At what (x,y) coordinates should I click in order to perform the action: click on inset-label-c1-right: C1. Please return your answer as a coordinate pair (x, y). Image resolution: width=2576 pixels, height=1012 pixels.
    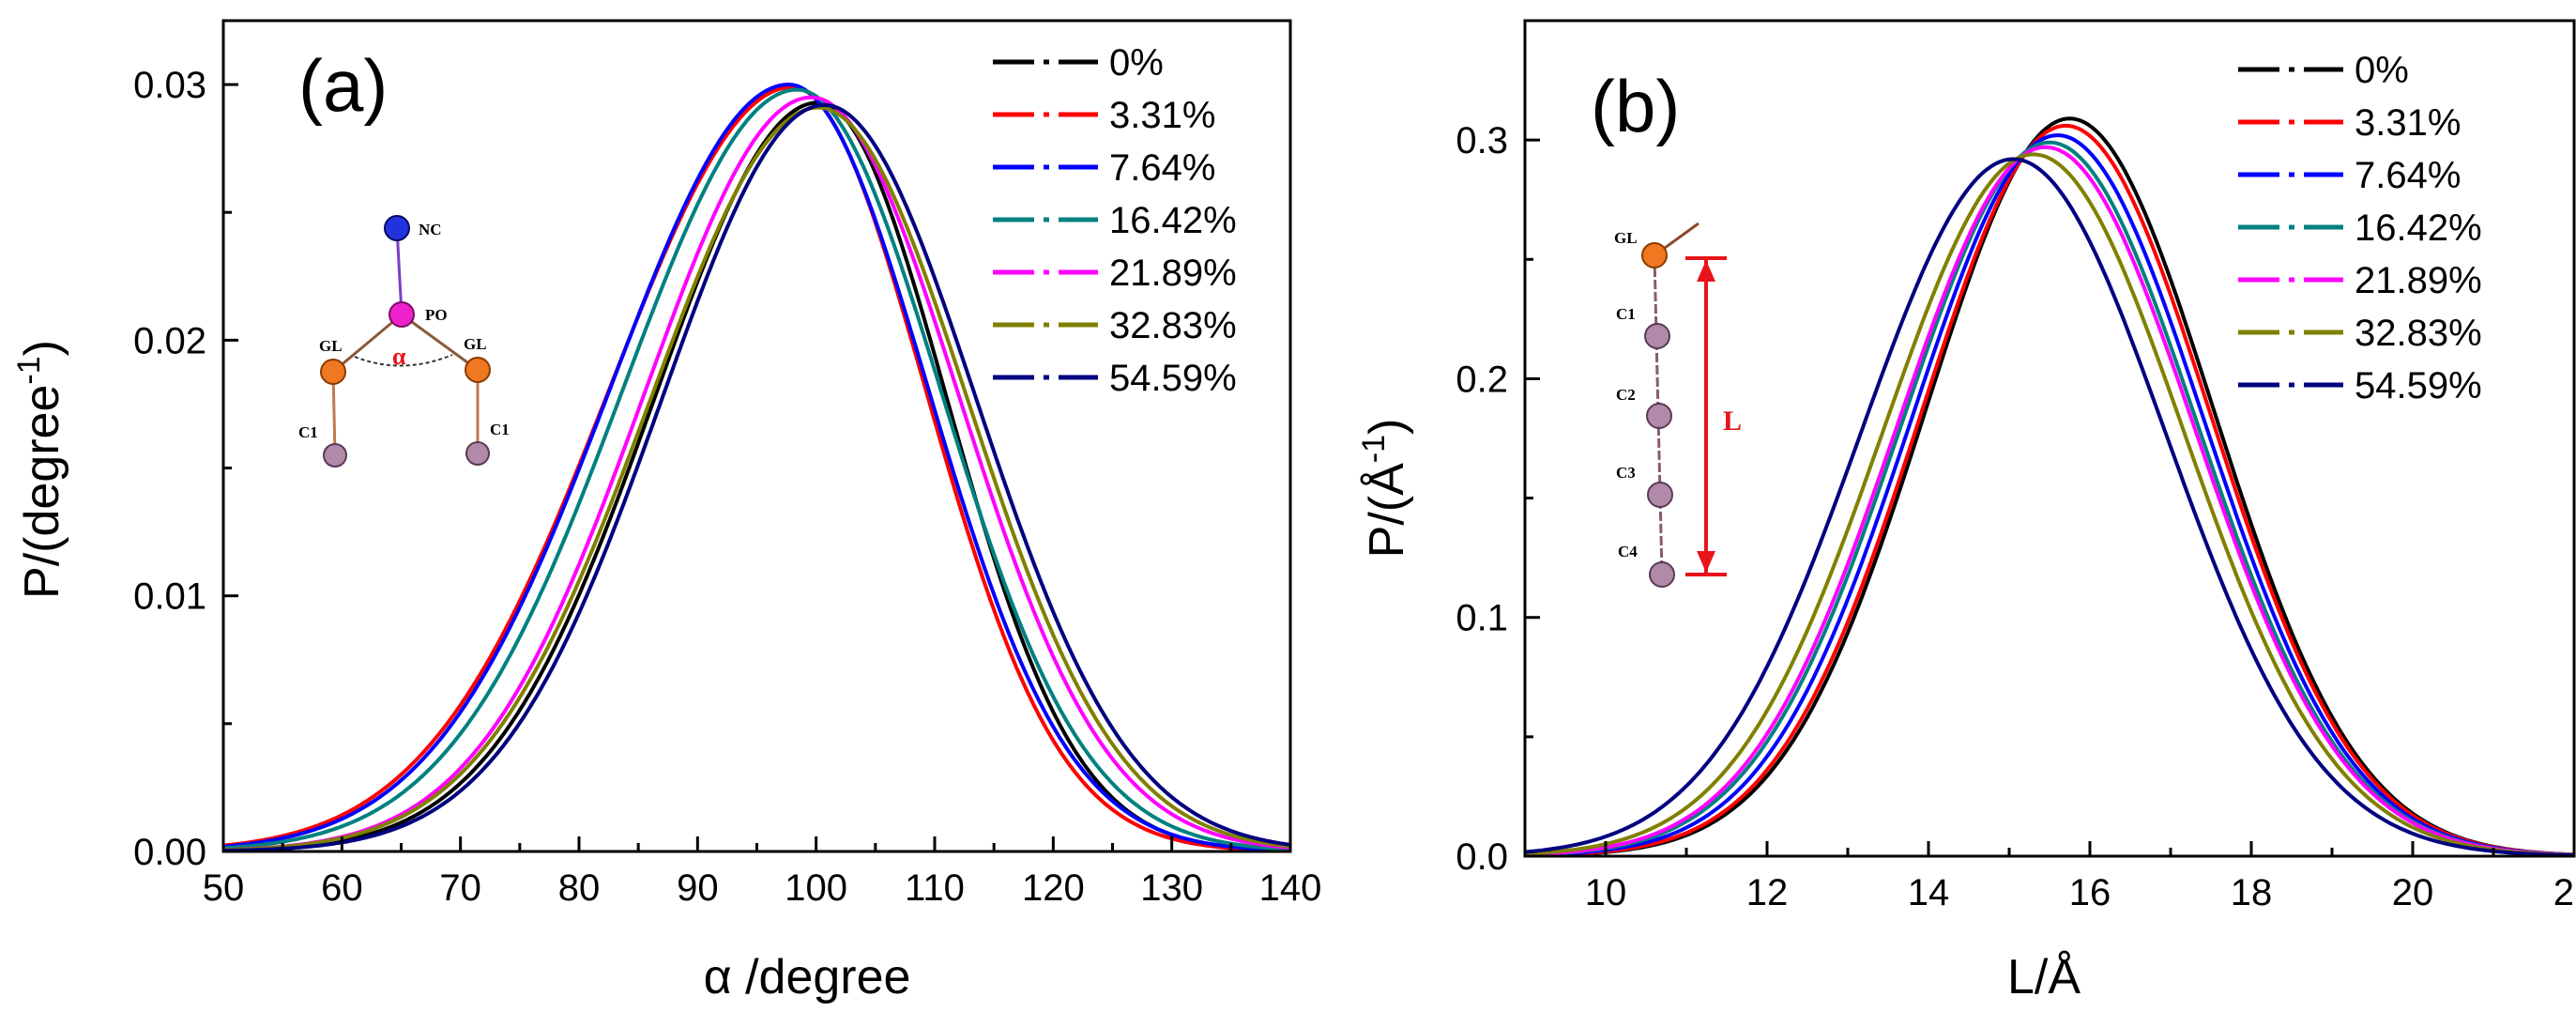
    Looking at the image, I should click on (500, 430).